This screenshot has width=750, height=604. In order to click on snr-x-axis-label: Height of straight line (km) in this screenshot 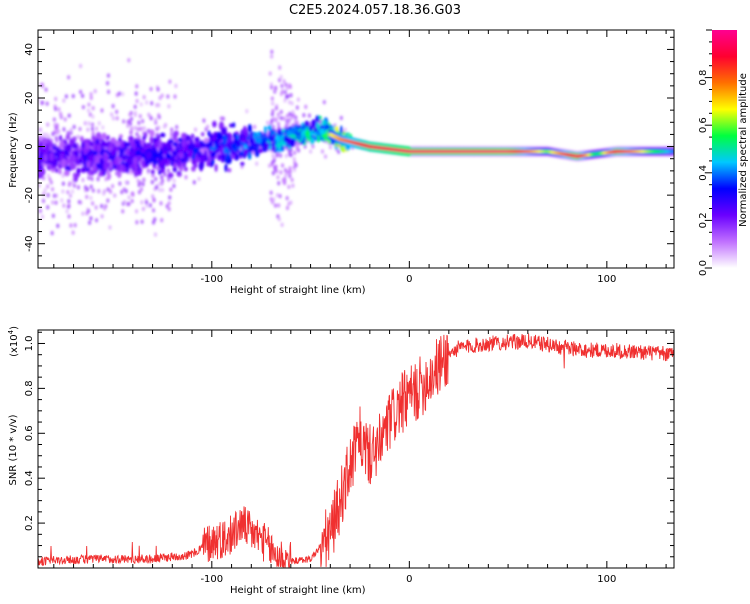, I will do `click(298, 590)`.